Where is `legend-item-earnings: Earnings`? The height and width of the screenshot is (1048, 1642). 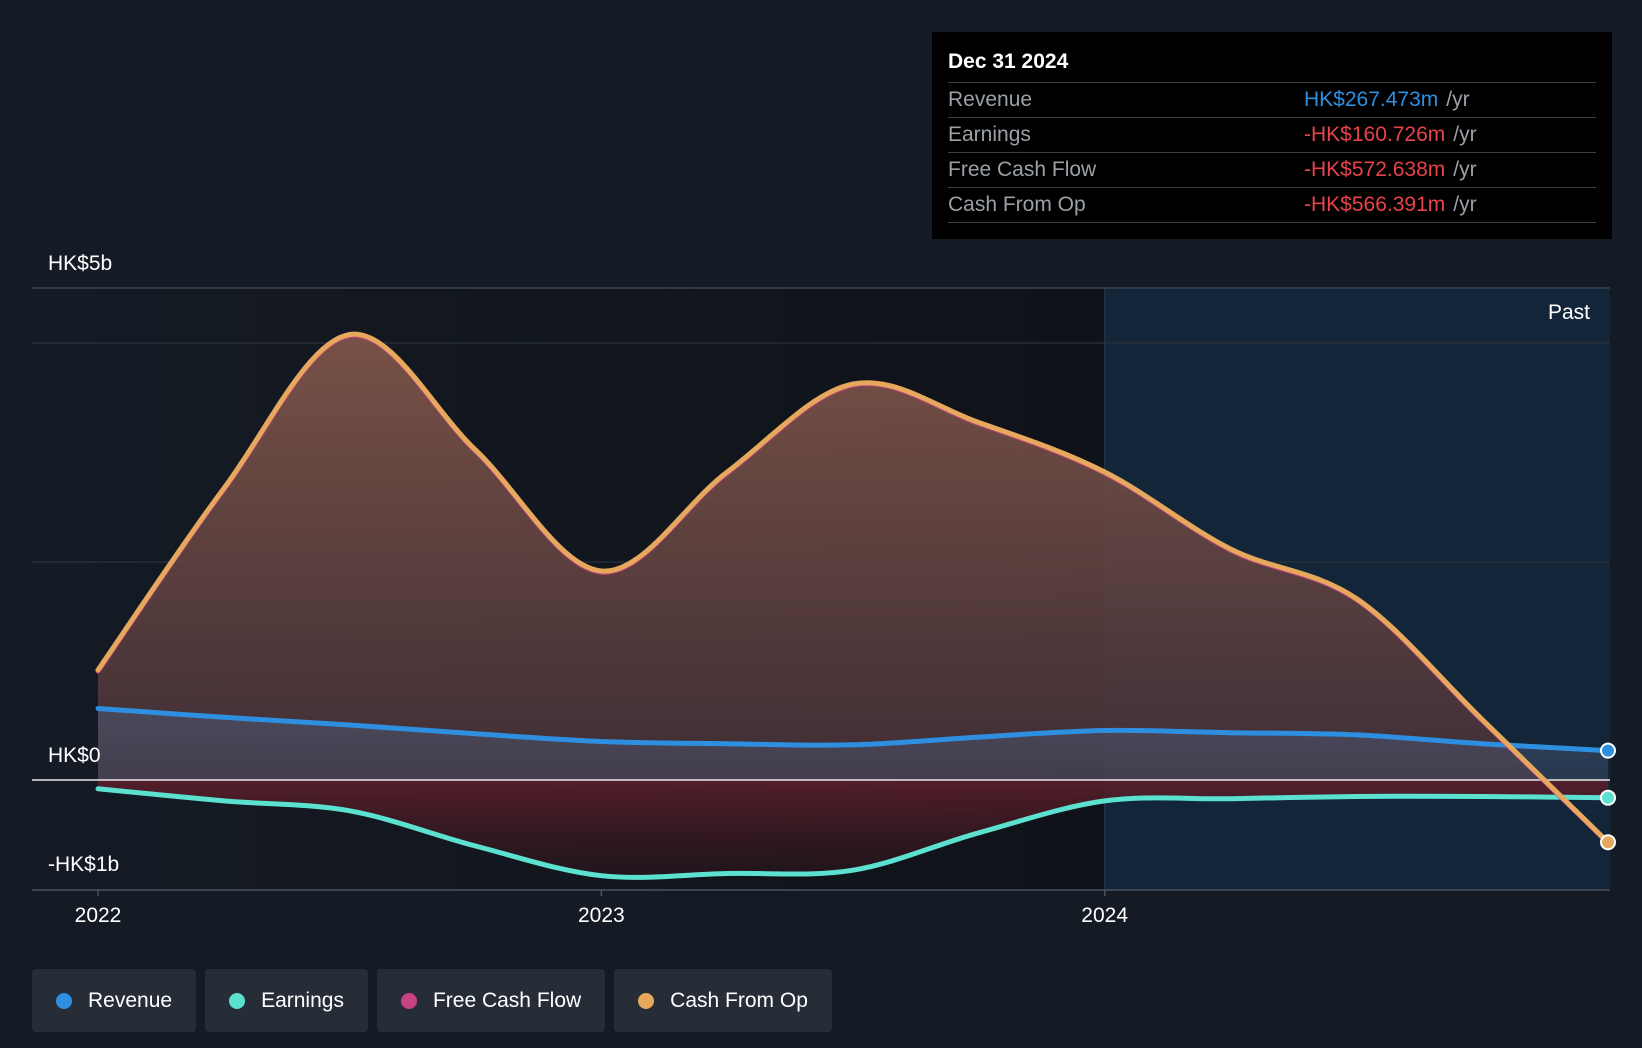 legend-item-earnings: Earnings is located at coordinates (286, 1000).